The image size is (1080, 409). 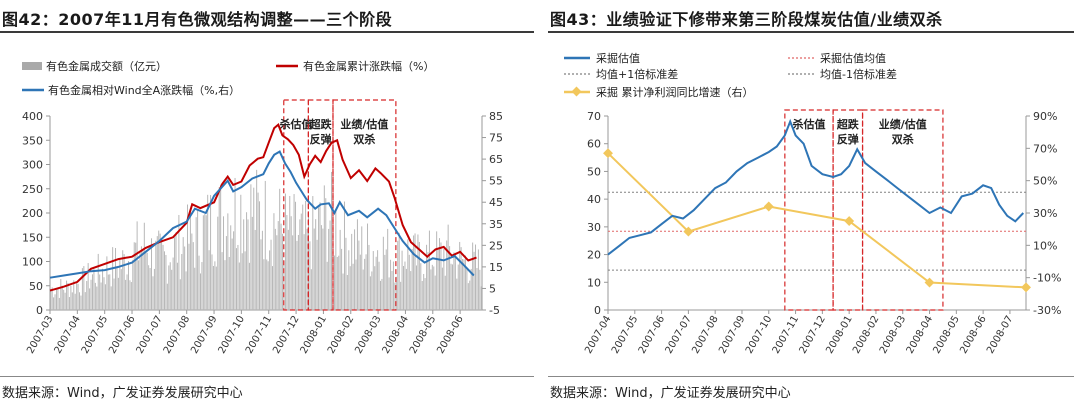 I want to click on left-y-tick-label: 30, so click(x=594, y=227).